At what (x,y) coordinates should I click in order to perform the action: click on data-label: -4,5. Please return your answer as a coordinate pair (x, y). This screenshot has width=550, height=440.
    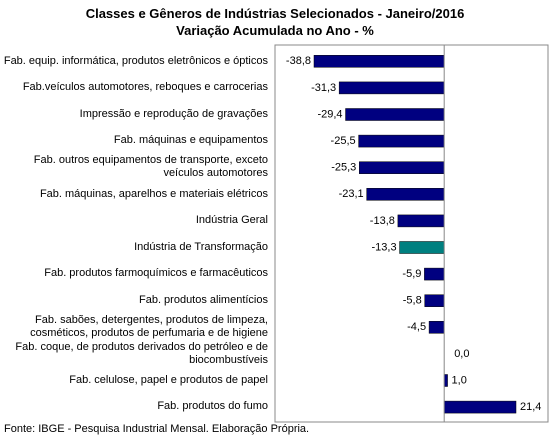
    Looking at the image, I should click on (416, 327).